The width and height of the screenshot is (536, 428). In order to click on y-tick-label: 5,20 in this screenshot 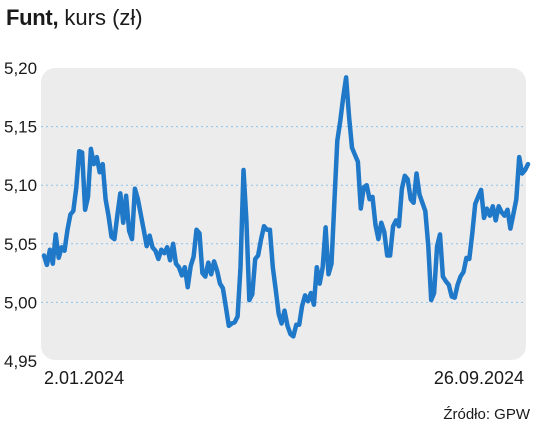, I will do `click(20, 68)`.